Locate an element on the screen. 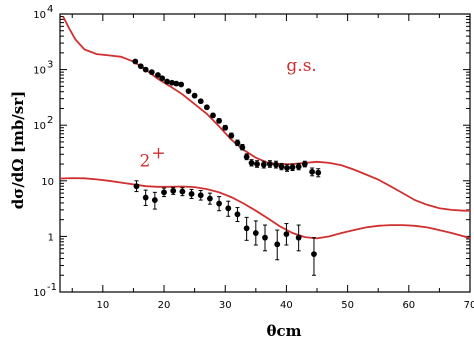 The height and width of the screenshot is (346, 474). annotations: g.s. 2 + is located at coordinates (228, 114).